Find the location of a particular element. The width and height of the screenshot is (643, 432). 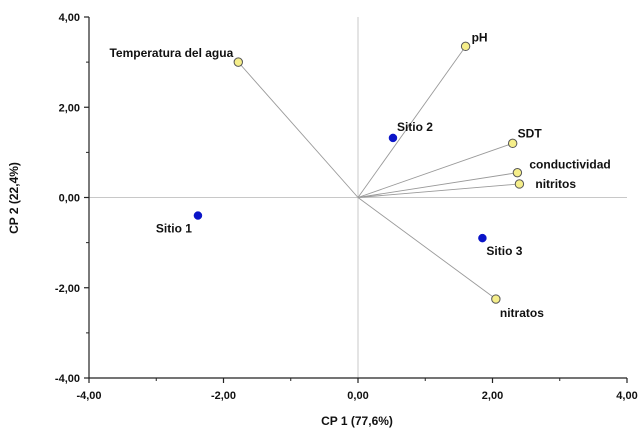

site-label: Sitio 2 is located at coordinates (415, 127).